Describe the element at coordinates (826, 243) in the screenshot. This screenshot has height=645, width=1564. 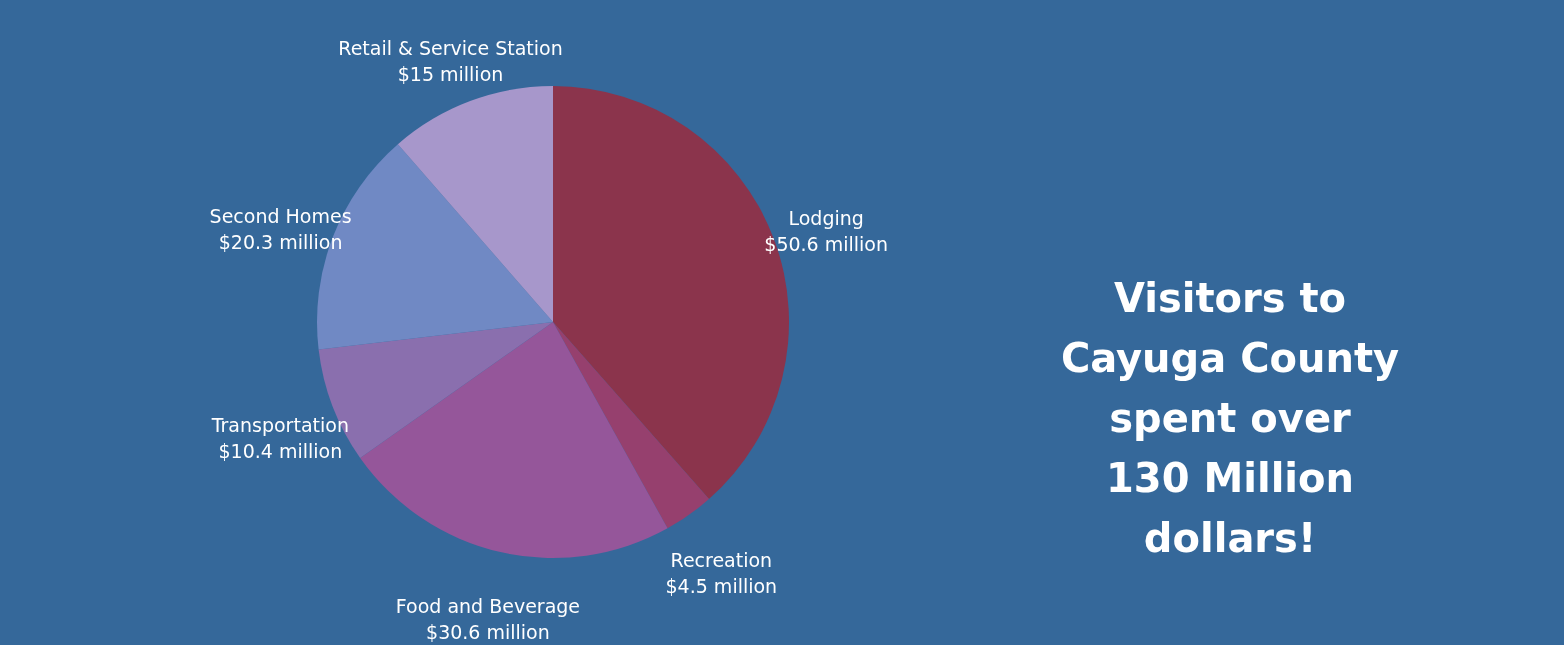
I see `data-label: $50.6 million` at that location.